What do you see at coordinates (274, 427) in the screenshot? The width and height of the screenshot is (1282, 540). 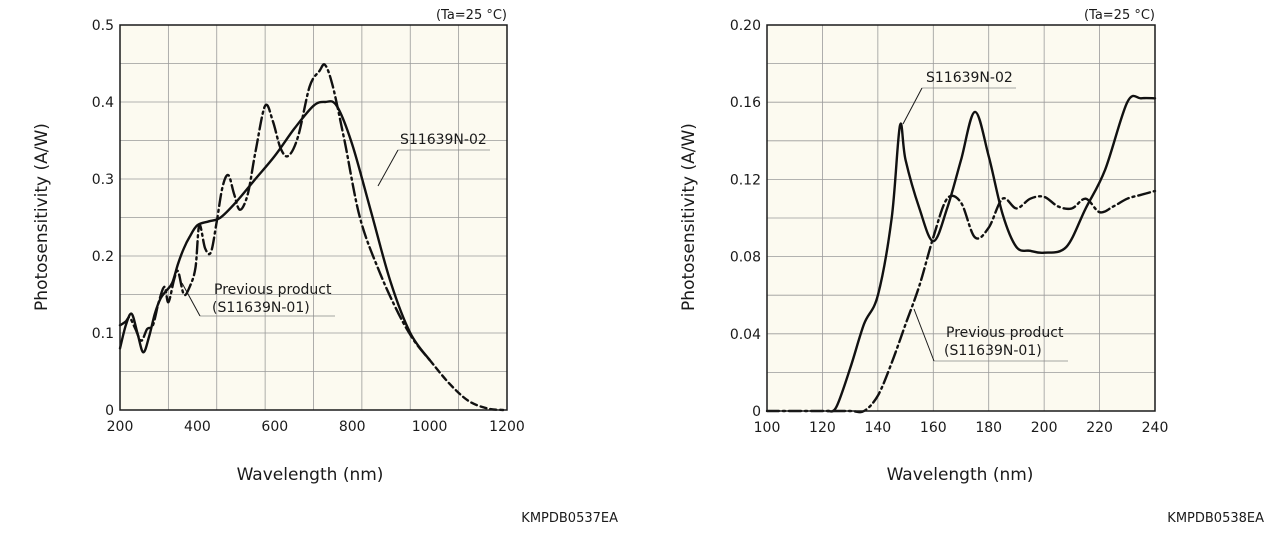 I see `x-tick-label: 600` at bounding box center [274, 427].